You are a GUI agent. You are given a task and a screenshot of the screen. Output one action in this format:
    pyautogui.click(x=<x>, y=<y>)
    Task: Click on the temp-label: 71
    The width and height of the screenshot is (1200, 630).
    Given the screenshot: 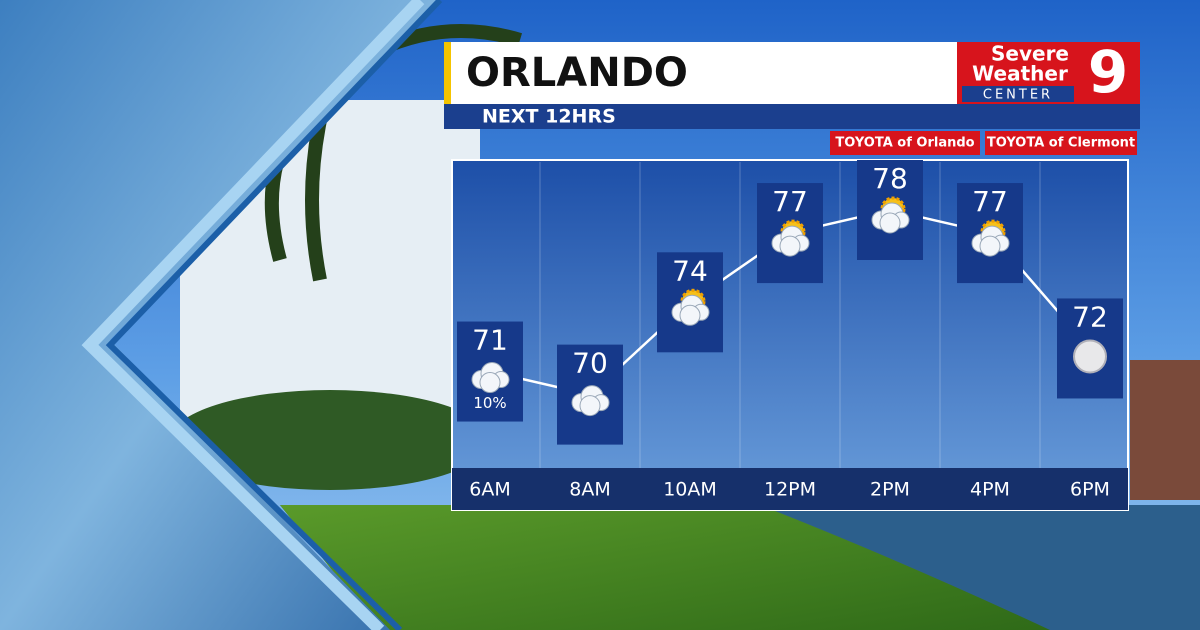 What is the action you would take?
    pyautogui.click(x=490, y=340)
    